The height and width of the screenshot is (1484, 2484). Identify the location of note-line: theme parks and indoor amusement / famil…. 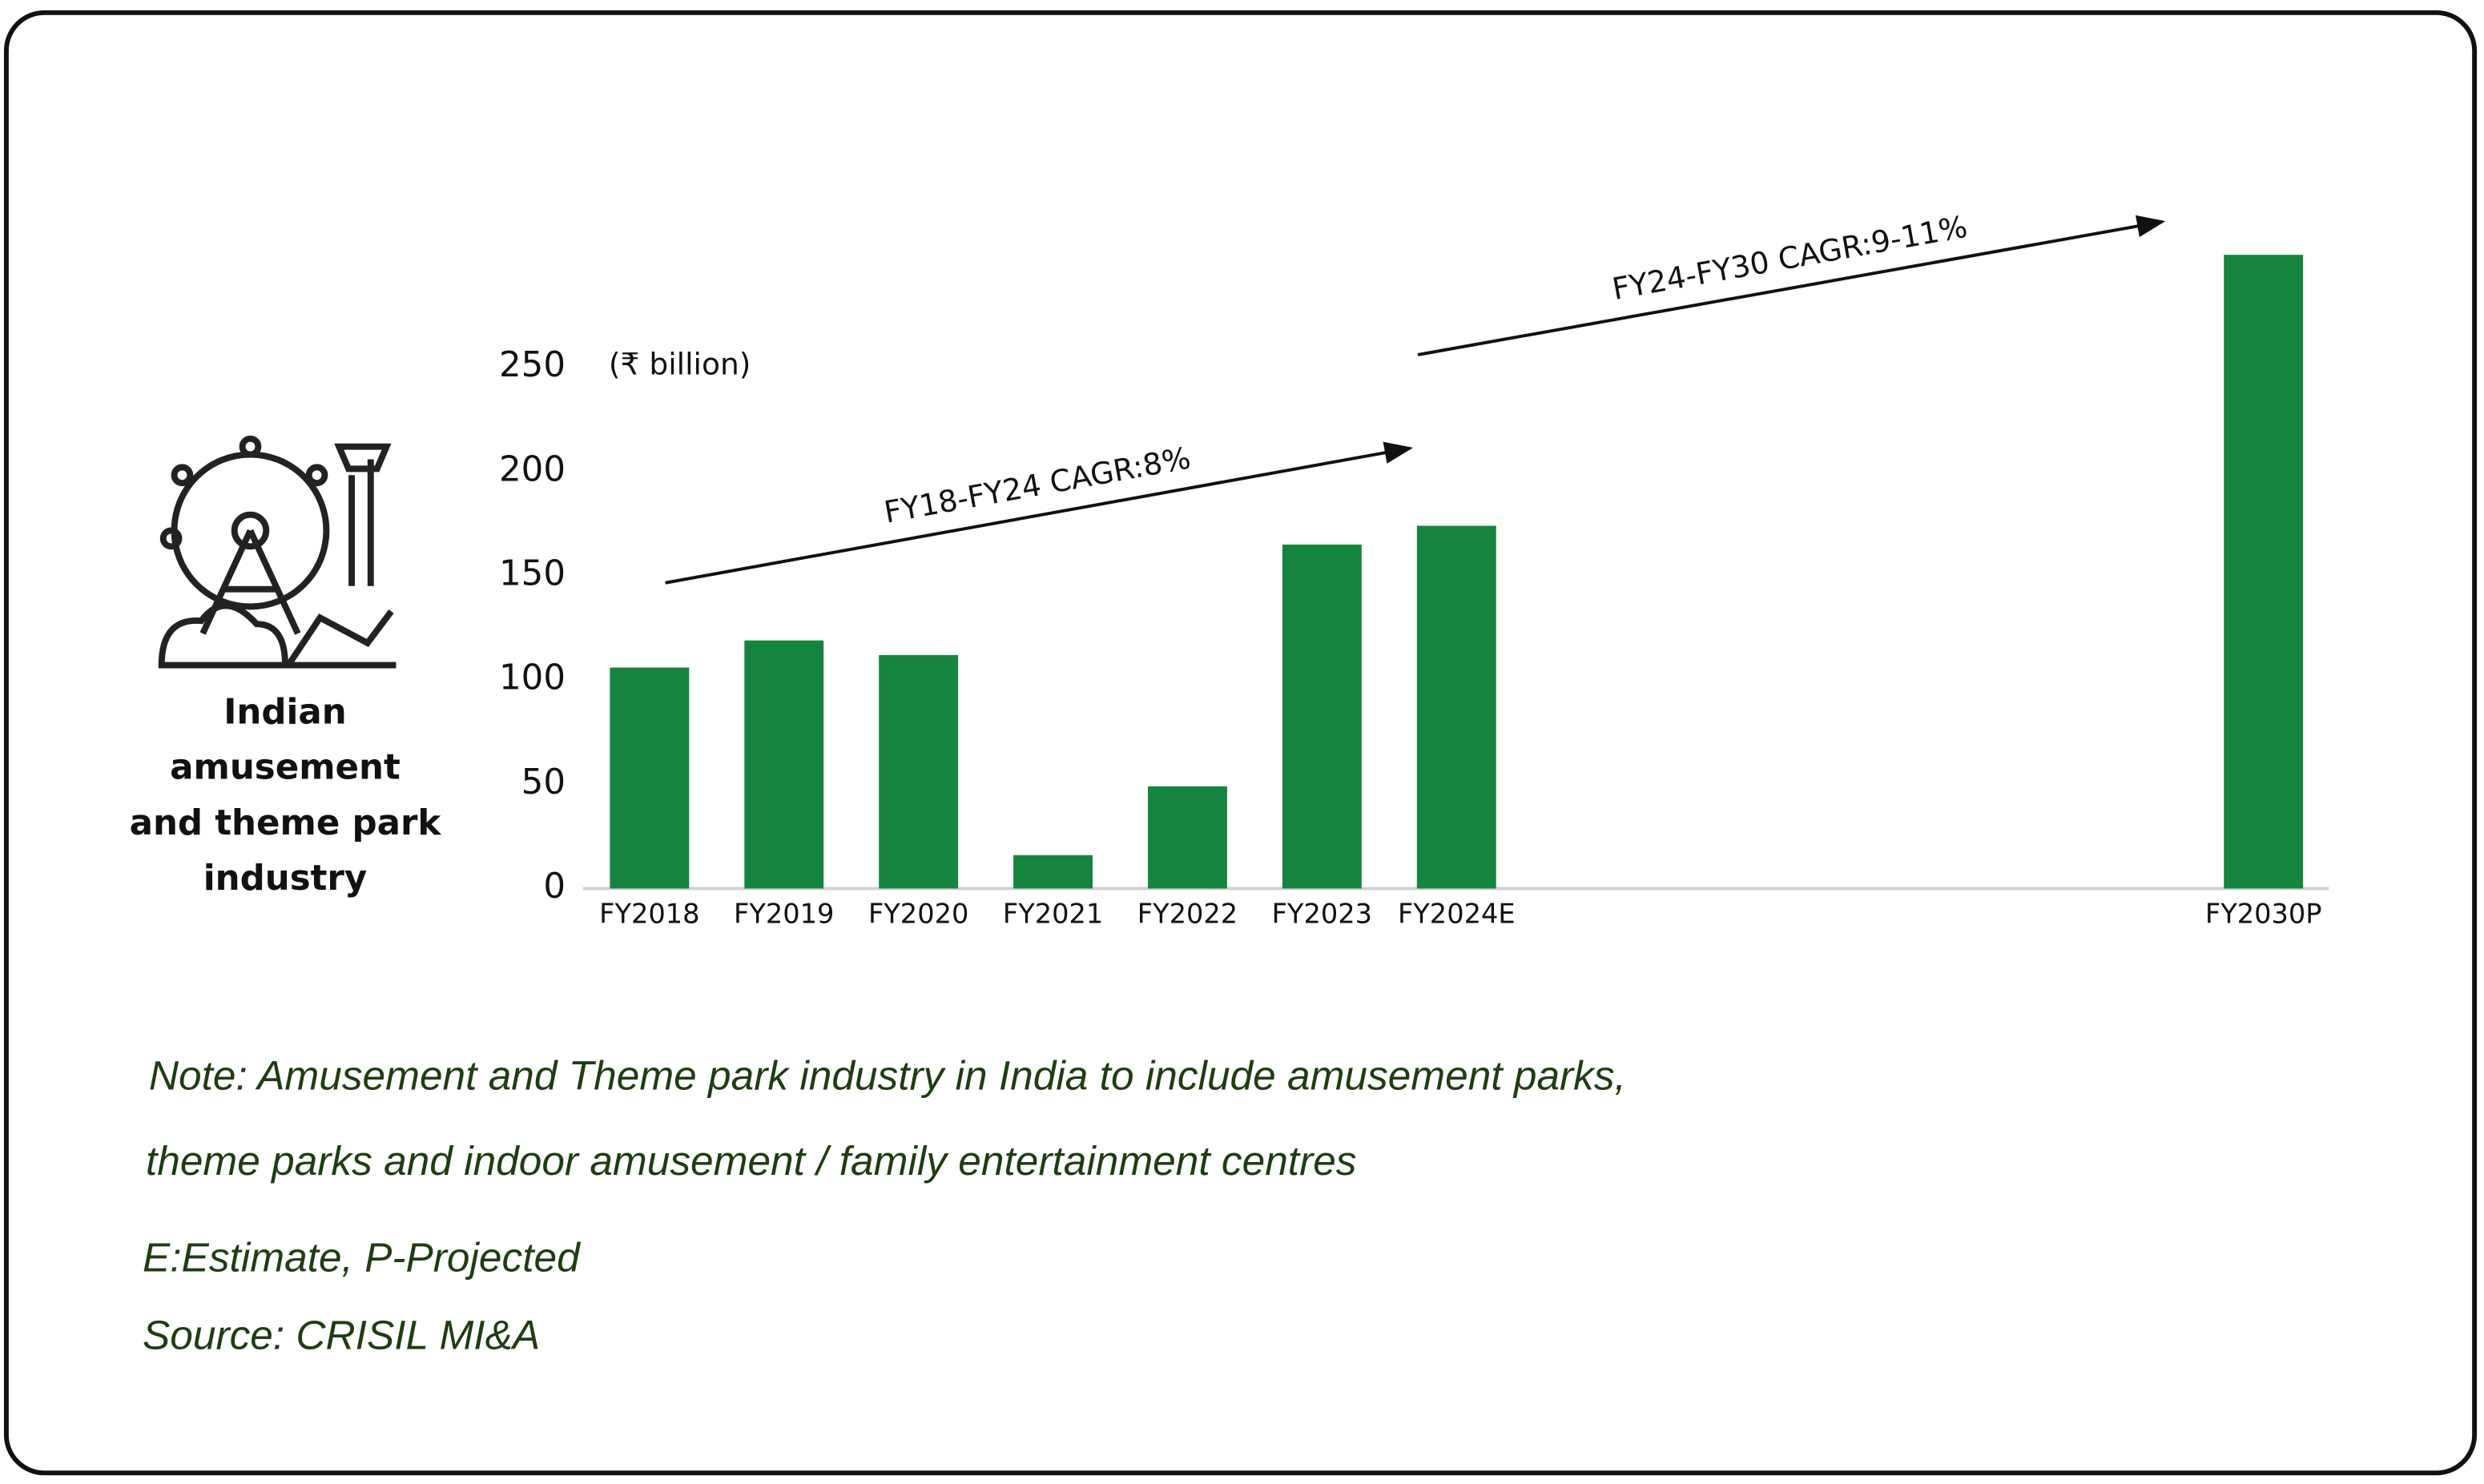
(751, 1160).